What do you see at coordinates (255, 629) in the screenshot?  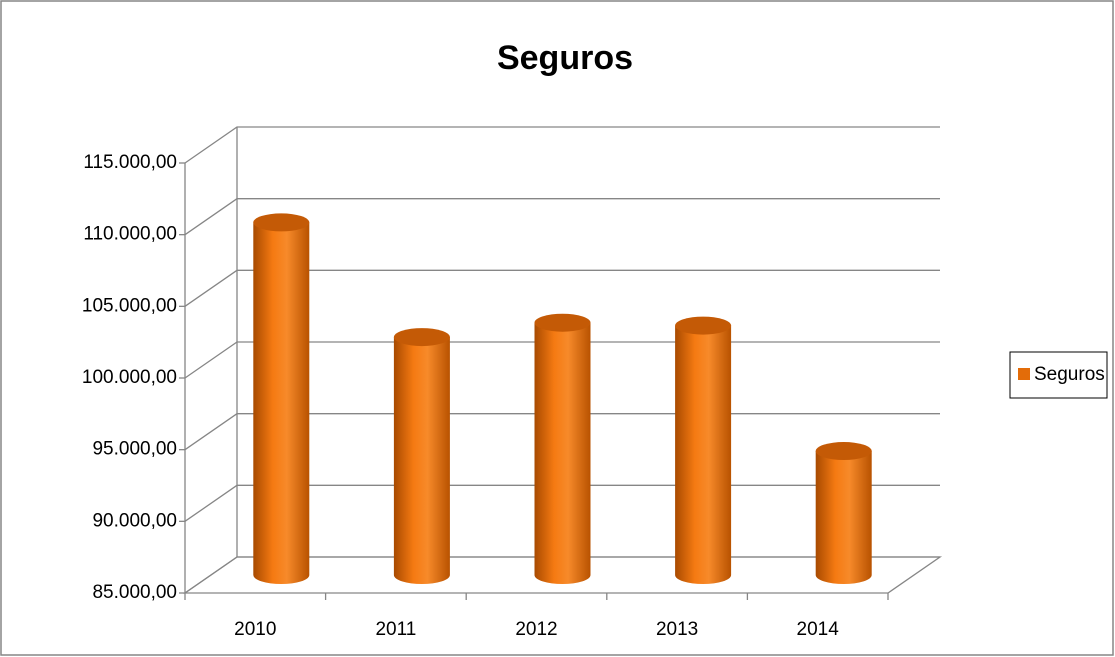 I see `x-tick-label: 2010` at bounding box center [255, 629].